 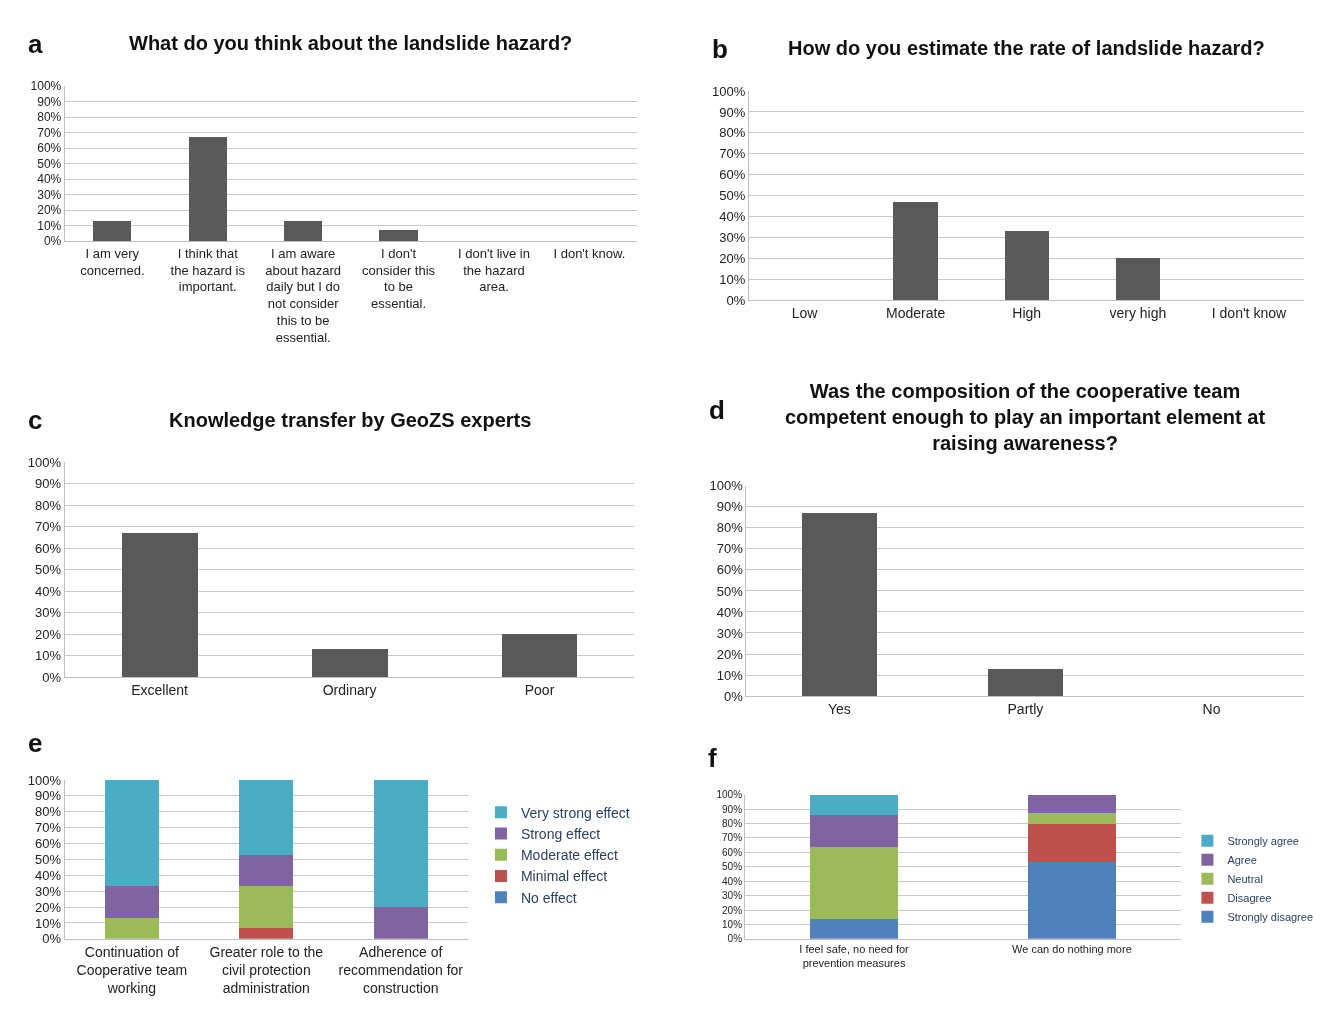 What do you see at coordinates (564, 876) in the screenshot?
I see `legend-label: Minimal effect` at bounding box center [564, 876].